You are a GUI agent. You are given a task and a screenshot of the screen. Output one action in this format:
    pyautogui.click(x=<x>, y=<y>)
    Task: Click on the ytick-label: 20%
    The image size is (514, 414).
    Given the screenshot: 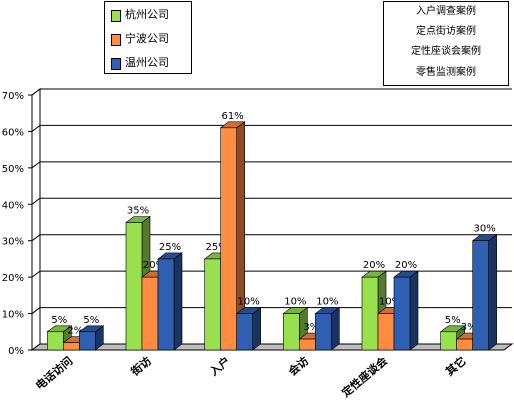 What is the action you would take?
    pyautogui.click(x=13, y=278)
    